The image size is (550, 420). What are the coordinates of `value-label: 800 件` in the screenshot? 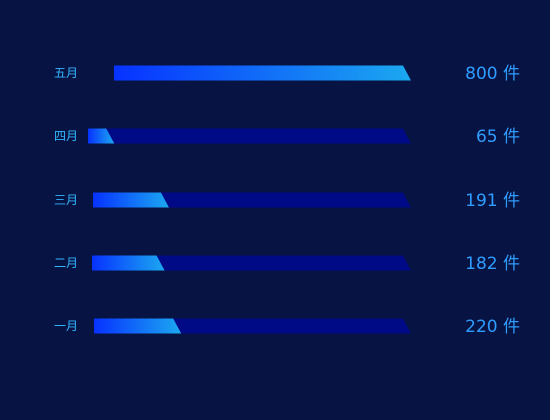 It's located at (492, 74).